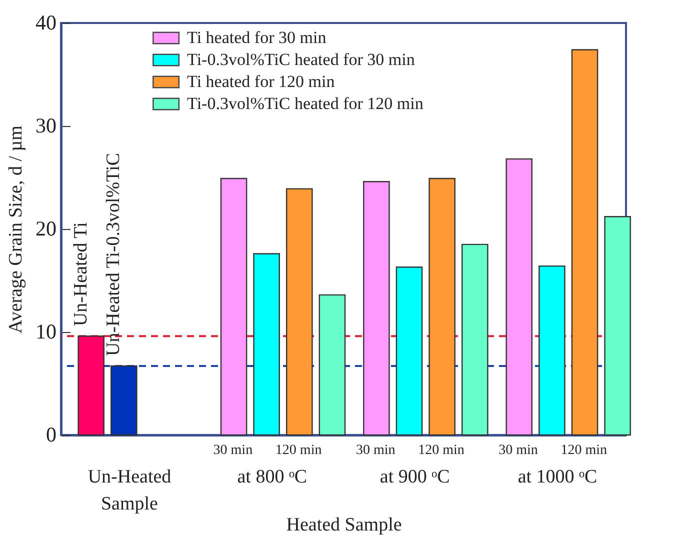 The width and height of the screenshot is (689, 552). I want to click on legend-label: Ti-0.3vol%TiC heated for 120 min, so click(305, 103).